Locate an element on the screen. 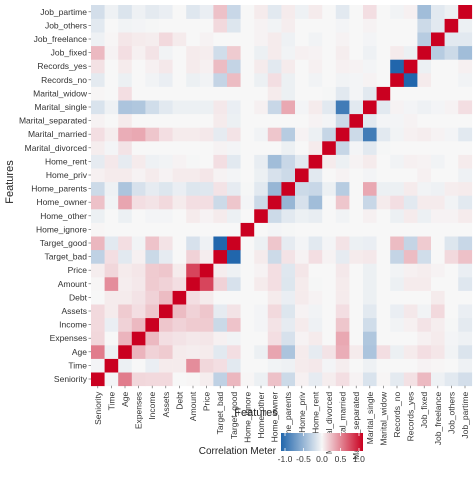 The height and width of the screenshot is (479, 474). heatmap-cell-marital_widow-job_freelance is located at coordinates (438, 93).